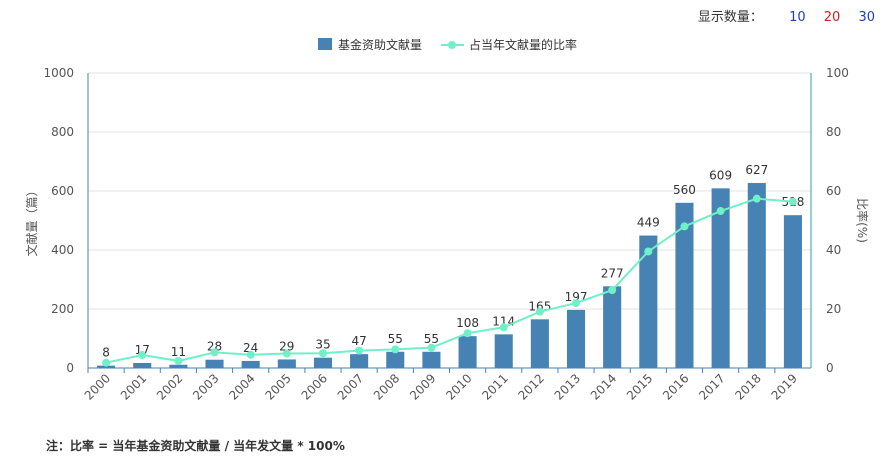  Describe the element at coordinates (523, 44) in the screenshot. I see `legend-line-label: 占当年文献量的比率` at that location.